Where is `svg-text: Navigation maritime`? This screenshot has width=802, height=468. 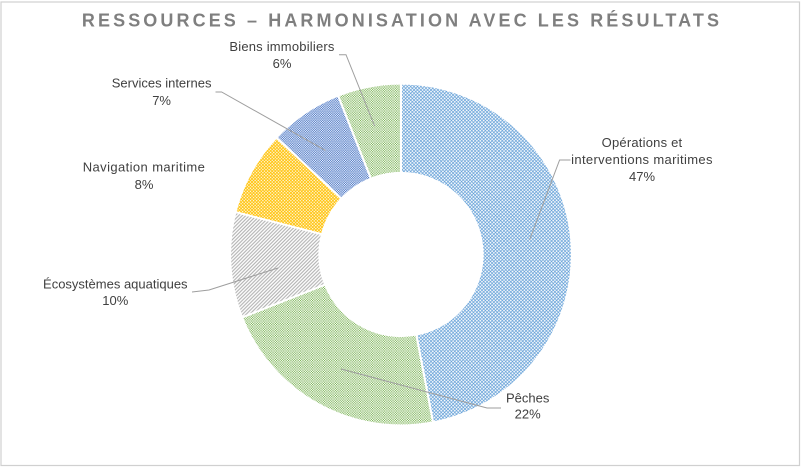 svg-text: Navigation maritime is located at coordinates (144, 167).